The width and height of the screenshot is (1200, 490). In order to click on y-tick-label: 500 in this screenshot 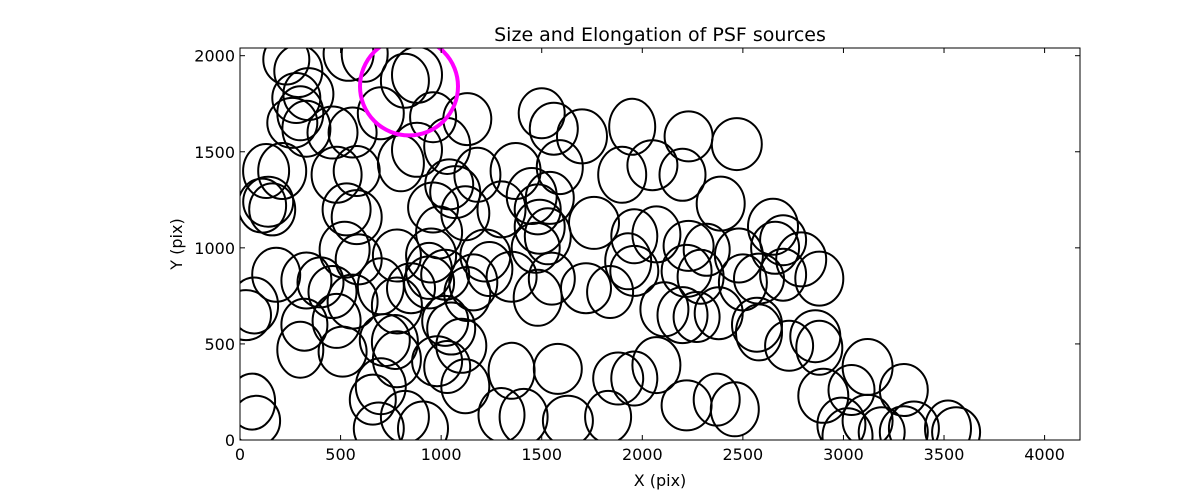, I will do `click(219, 344)`.